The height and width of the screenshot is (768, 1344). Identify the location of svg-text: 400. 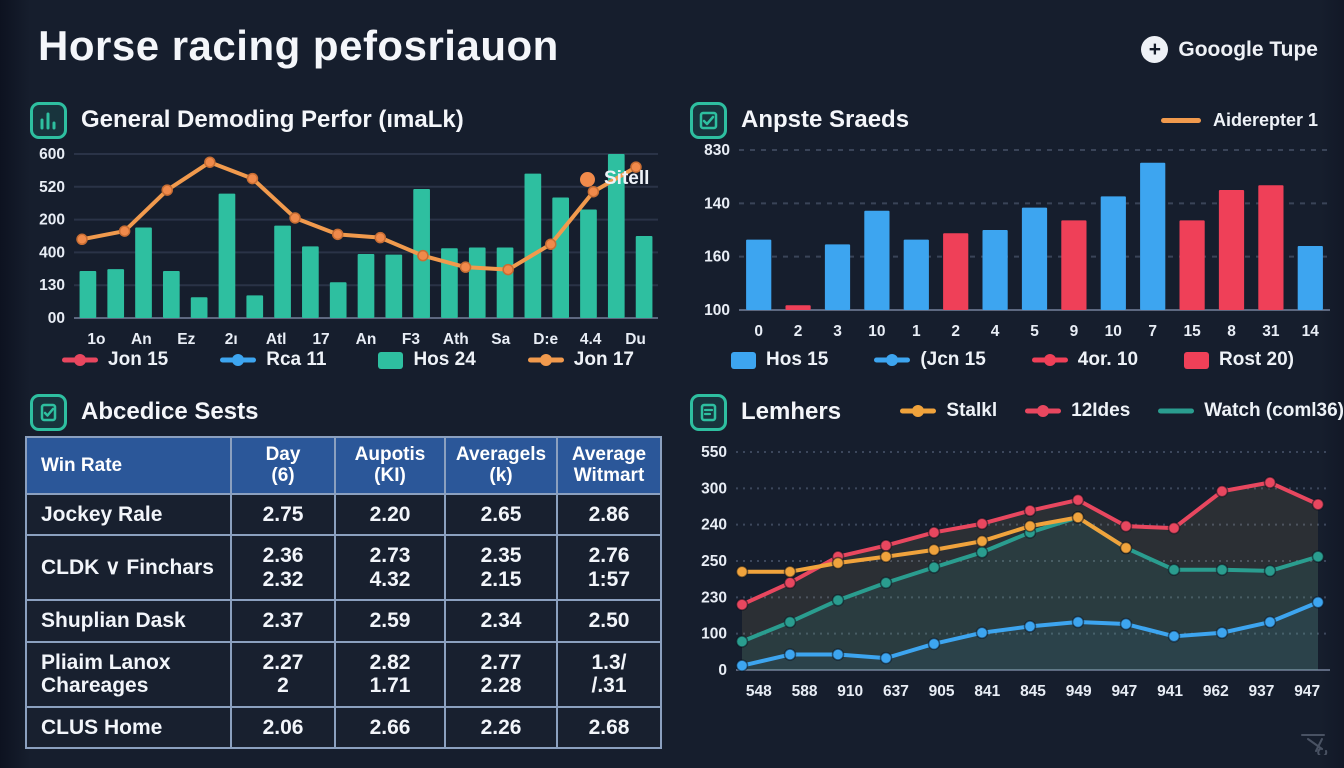
(52, 252).